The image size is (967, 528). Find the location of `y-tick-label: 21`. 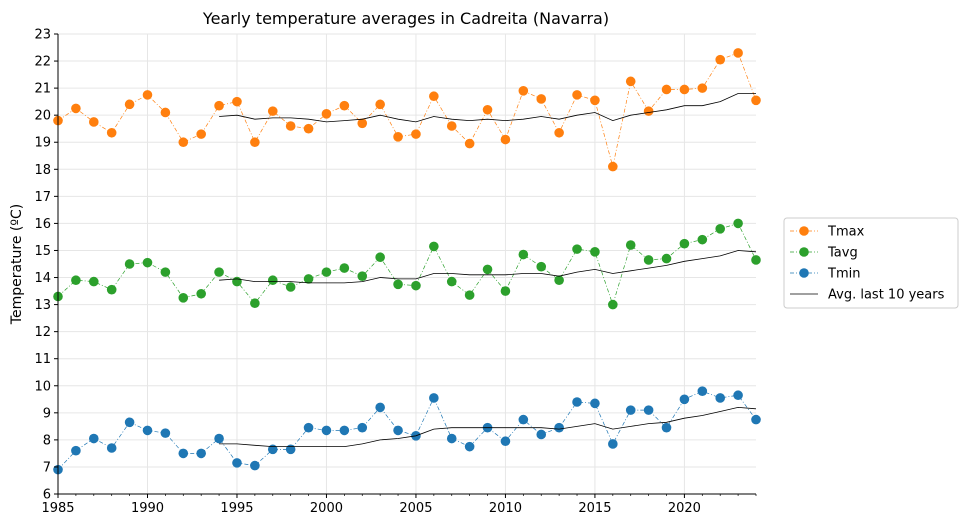

y-tick-label: 21 is located at coordinates (42, 89).